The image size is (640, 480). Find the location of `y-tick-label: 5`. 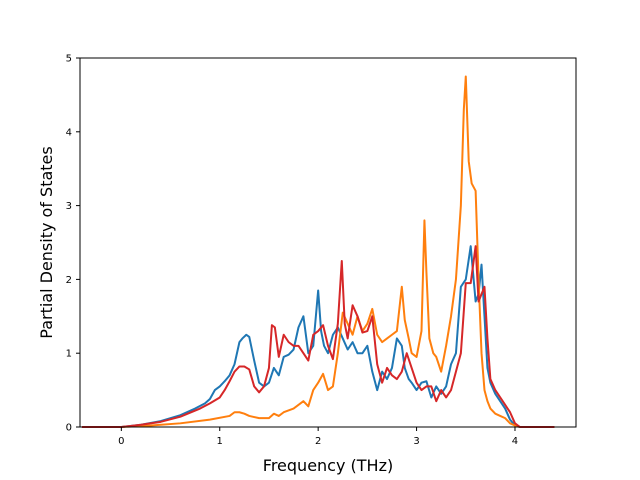

y-tick-label: 5 is located at coordinates (69, 59).